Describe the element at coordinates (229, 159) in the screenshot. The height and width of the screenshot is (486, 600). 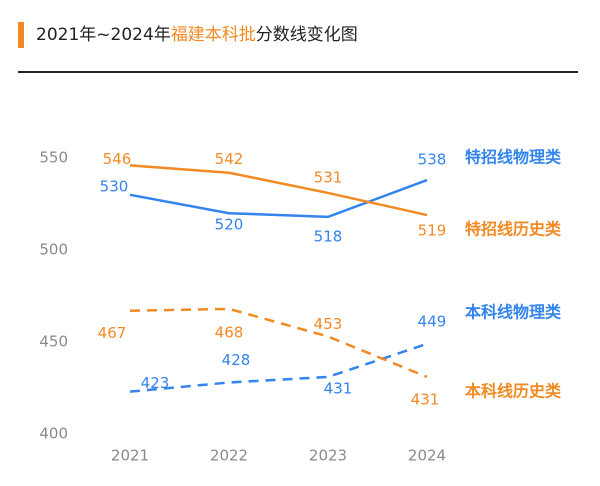
I see `data-label: 542` at that location.